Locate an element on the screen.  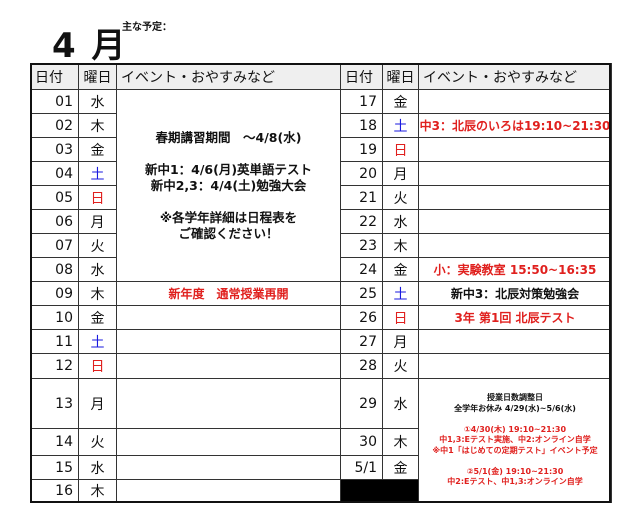
event-cell: 新中3：北辰対策勉強会 is located at coordinates (515, 293).